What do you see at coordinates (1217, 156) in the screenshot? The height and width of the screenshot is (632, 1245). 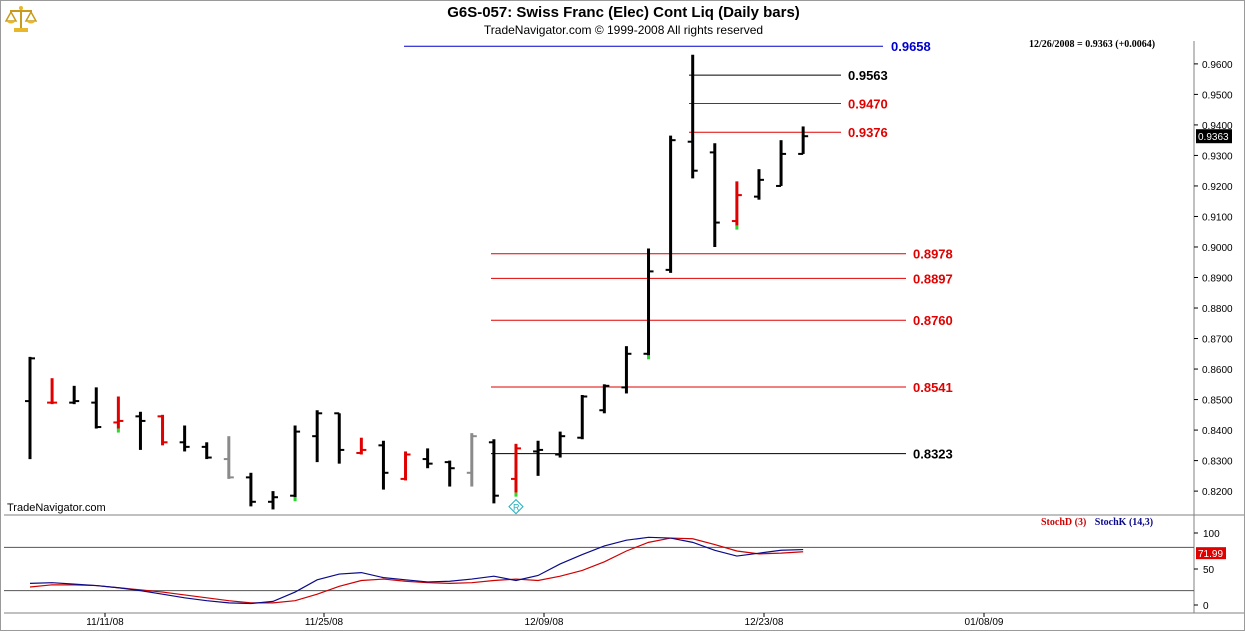 I see `y-tick-label: 0.9300` at bounding box center [1217, 156].